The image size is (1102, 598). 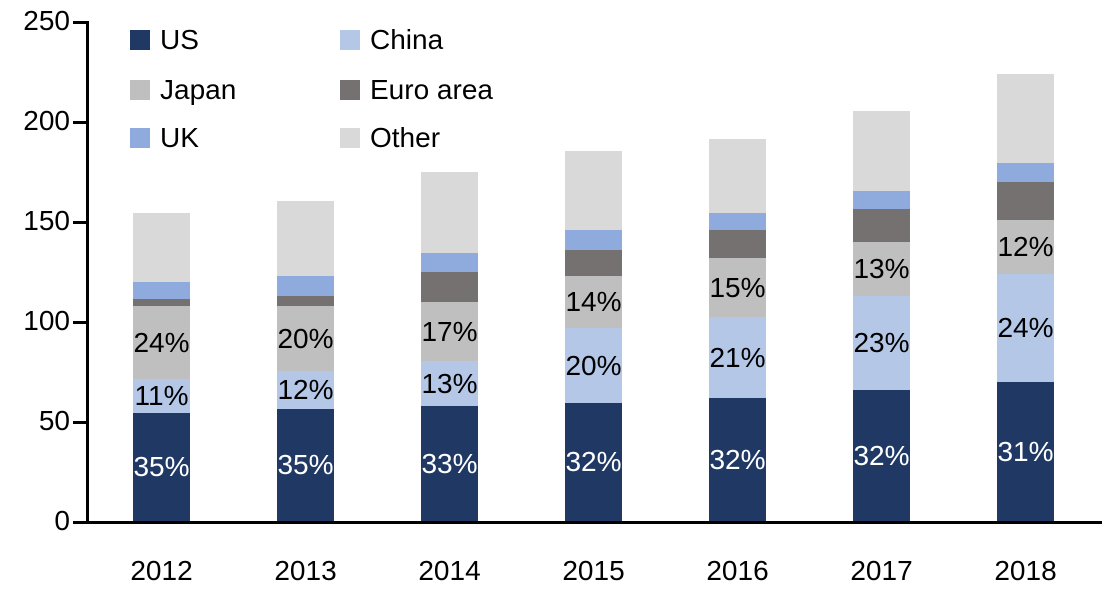 I want to click on bar-segment-us-2014, so click(x=449, y=463).